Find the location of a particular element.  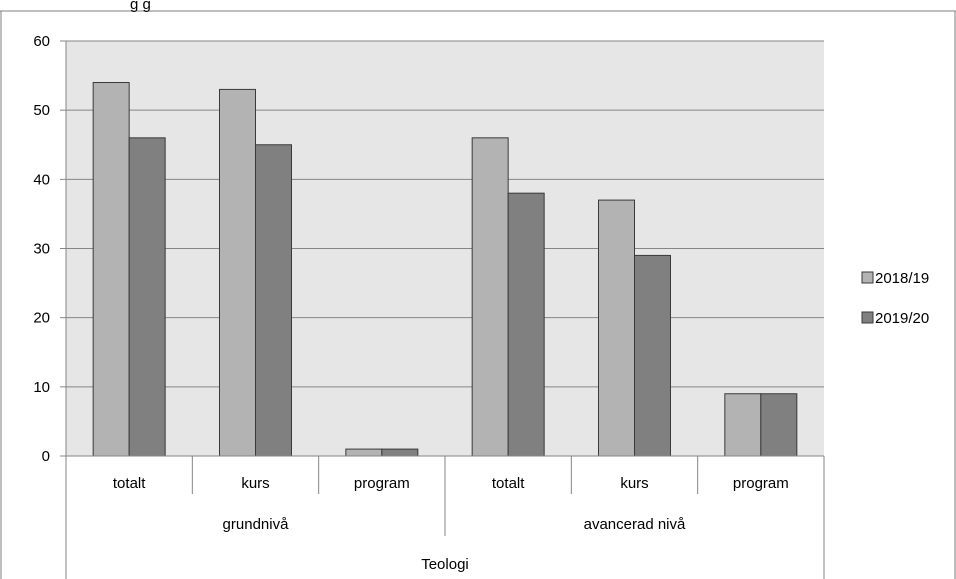

y-tick-label: 20 is located at coordinates (41, 318).